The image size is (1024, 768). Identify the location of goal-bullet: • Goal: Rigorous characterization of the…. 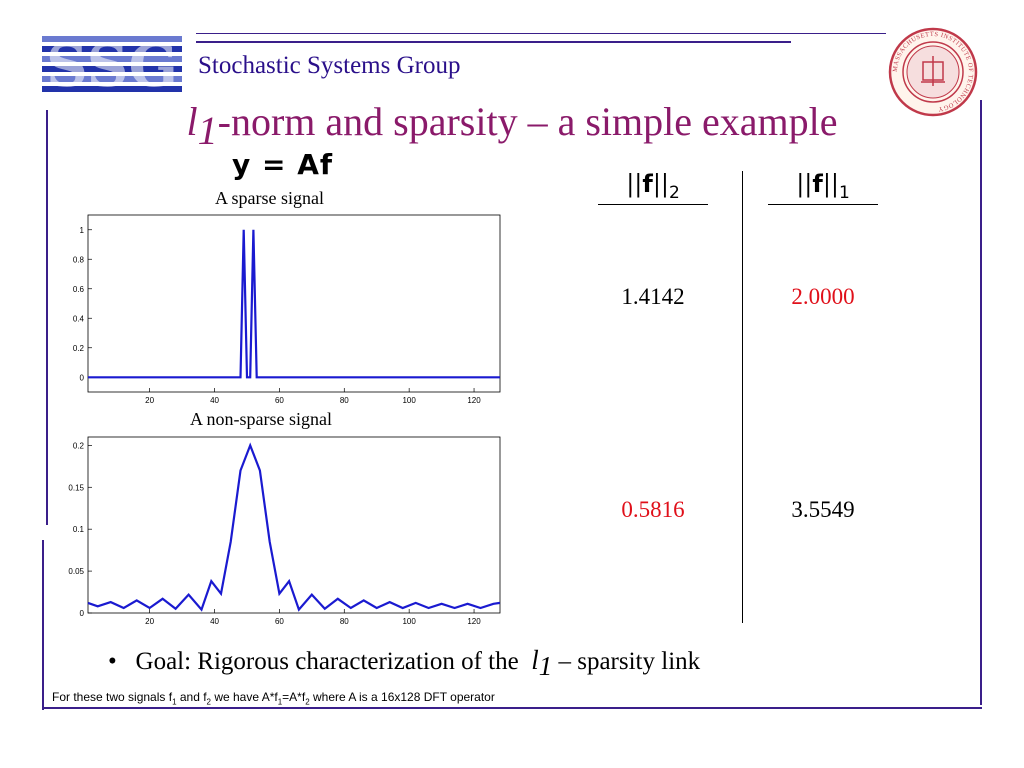
(404, 663).